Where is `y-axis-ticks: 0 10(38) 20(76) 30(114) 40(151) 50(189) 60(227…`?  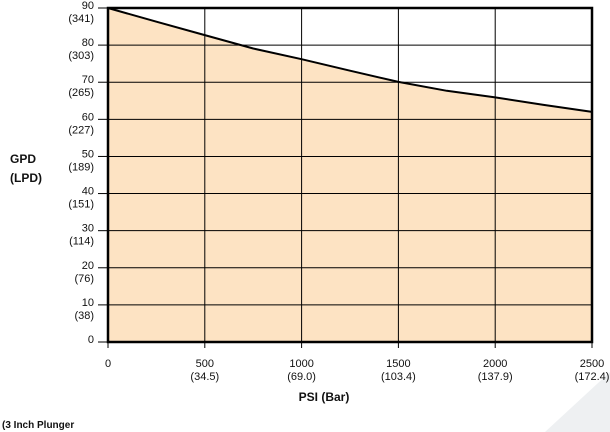 y-axis-ticks: 0 10(38) 20(76) 30(114) 40(151) 50(189) 60(227… is located at coordinates (88, 173).